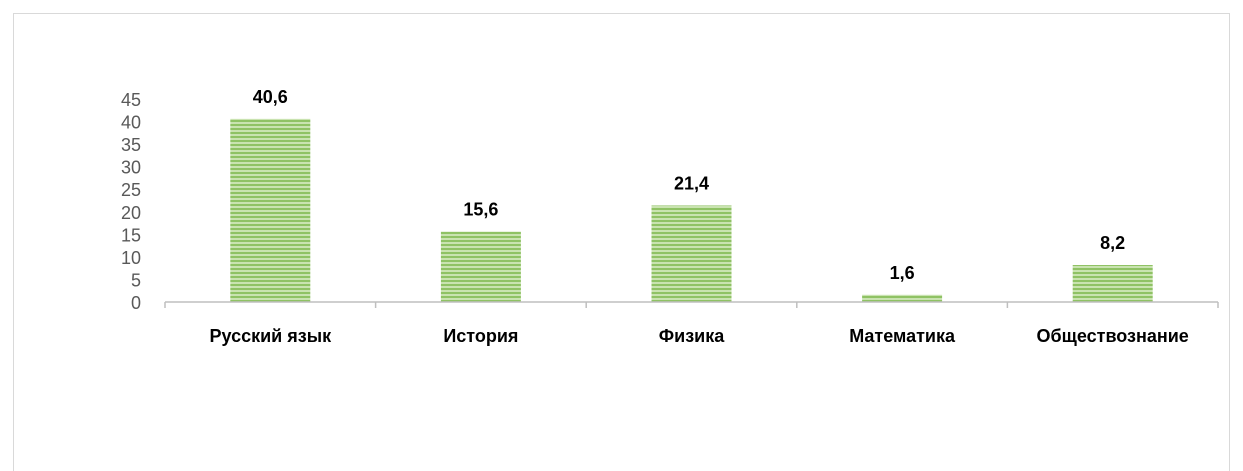  Describe the element at coordinates (131, 123) in the screenshot. I see `y-tick-label: 40` at that location.